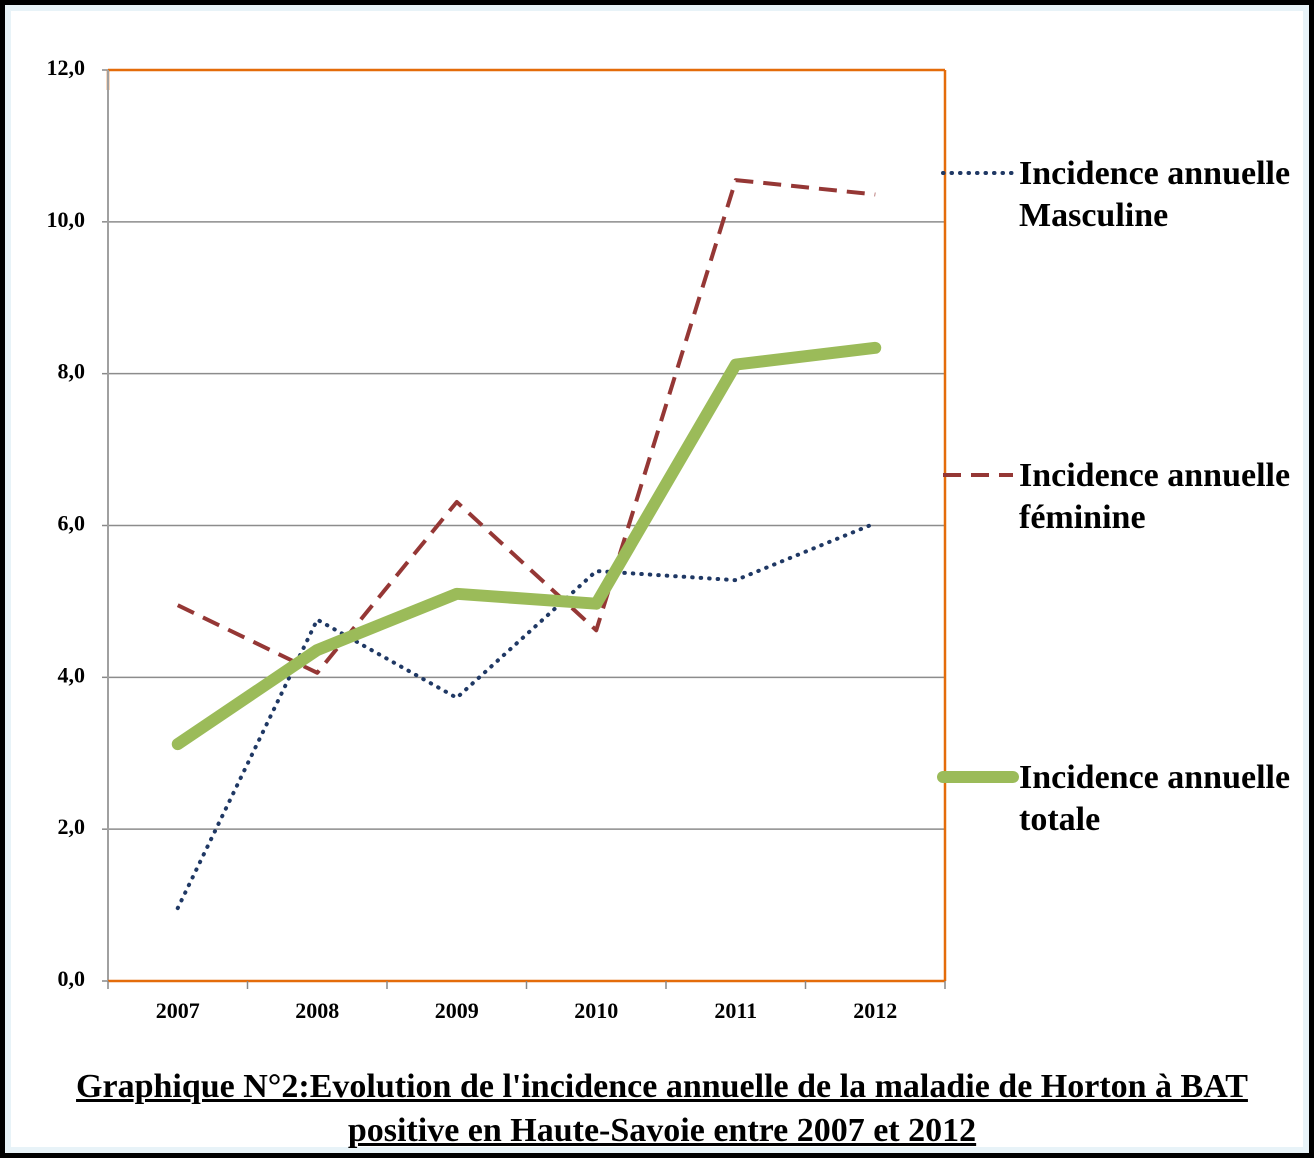  I want to click on y-tick-label: 10,0, so click(66, 219).